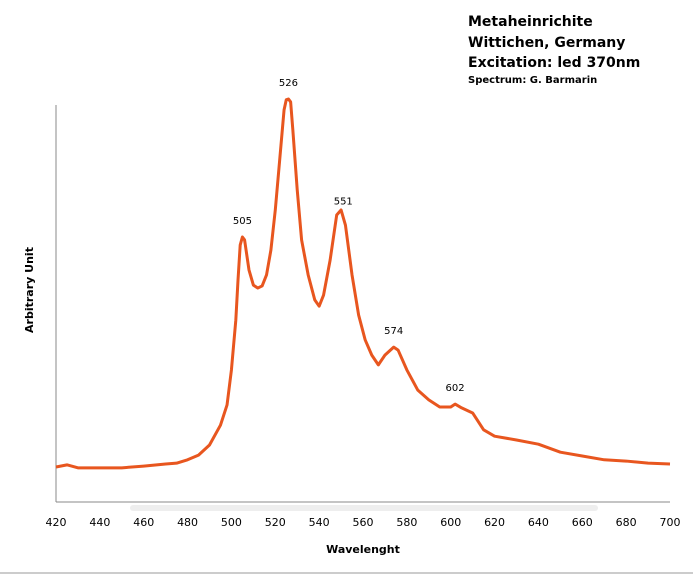 The height and width of the screenshot is (575, 693). What do you see at coordinates (363, 522) in the screenshot?
I see `x-tick-label: 560` at bounding box center [363, 522].